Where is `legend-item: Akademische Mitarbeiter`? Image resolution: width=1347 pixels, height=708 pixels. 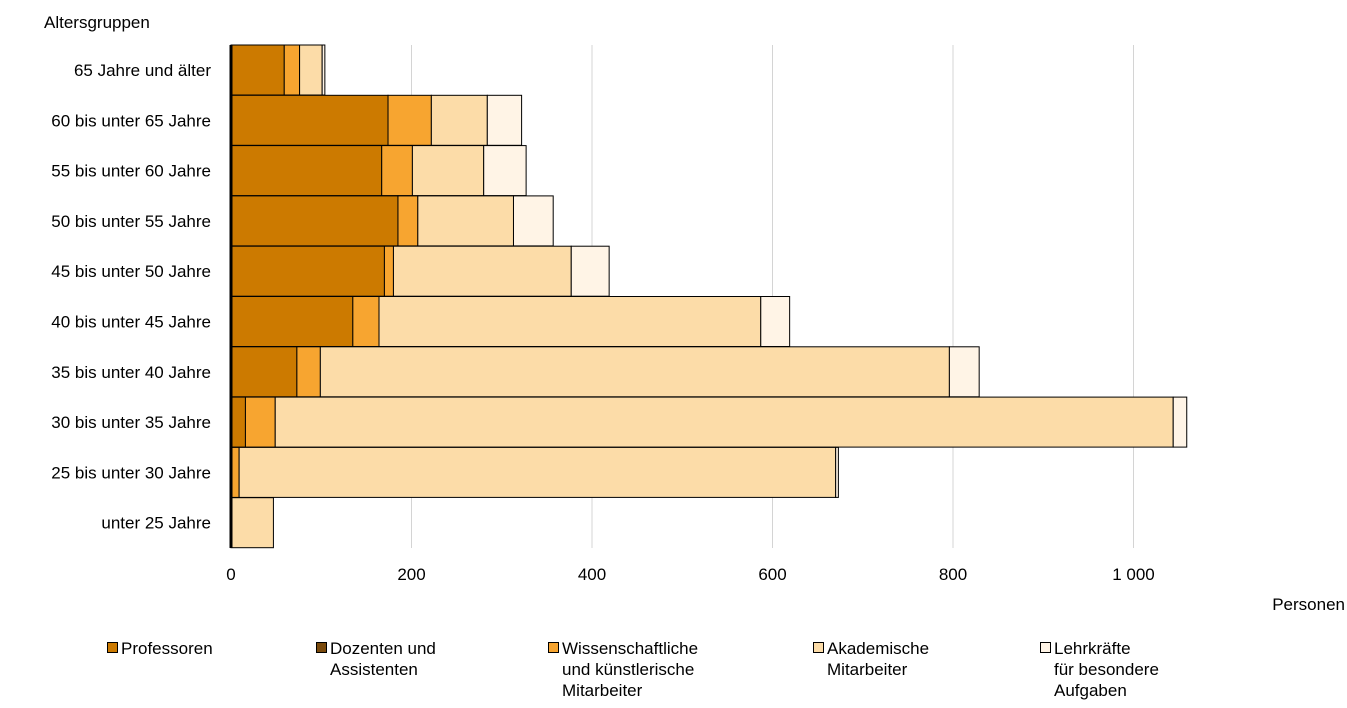
legend-item: Akademische Mitarbeiter is located at coordinates (871, 659).